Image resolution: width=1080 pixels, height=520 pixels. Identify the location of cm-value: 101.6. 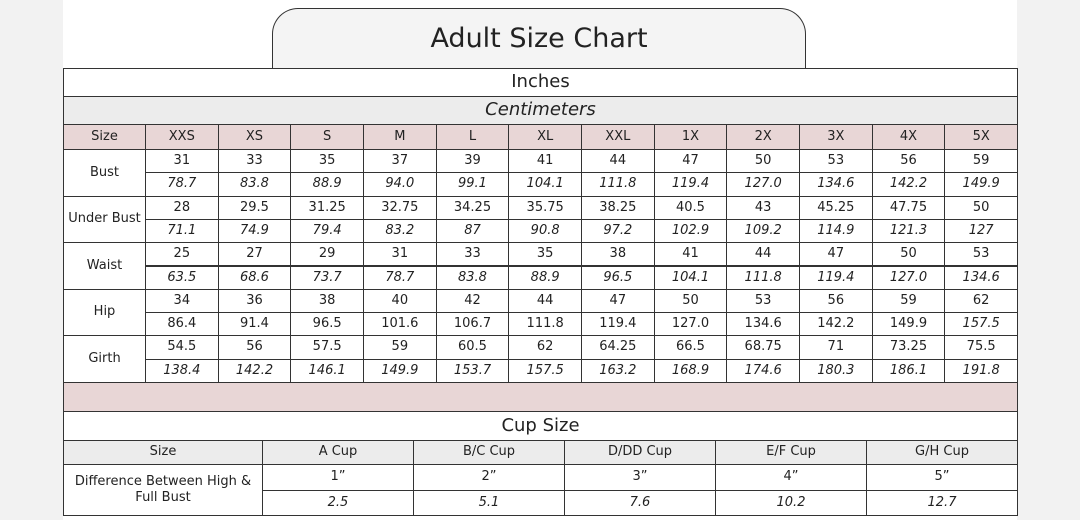
(400, 324).